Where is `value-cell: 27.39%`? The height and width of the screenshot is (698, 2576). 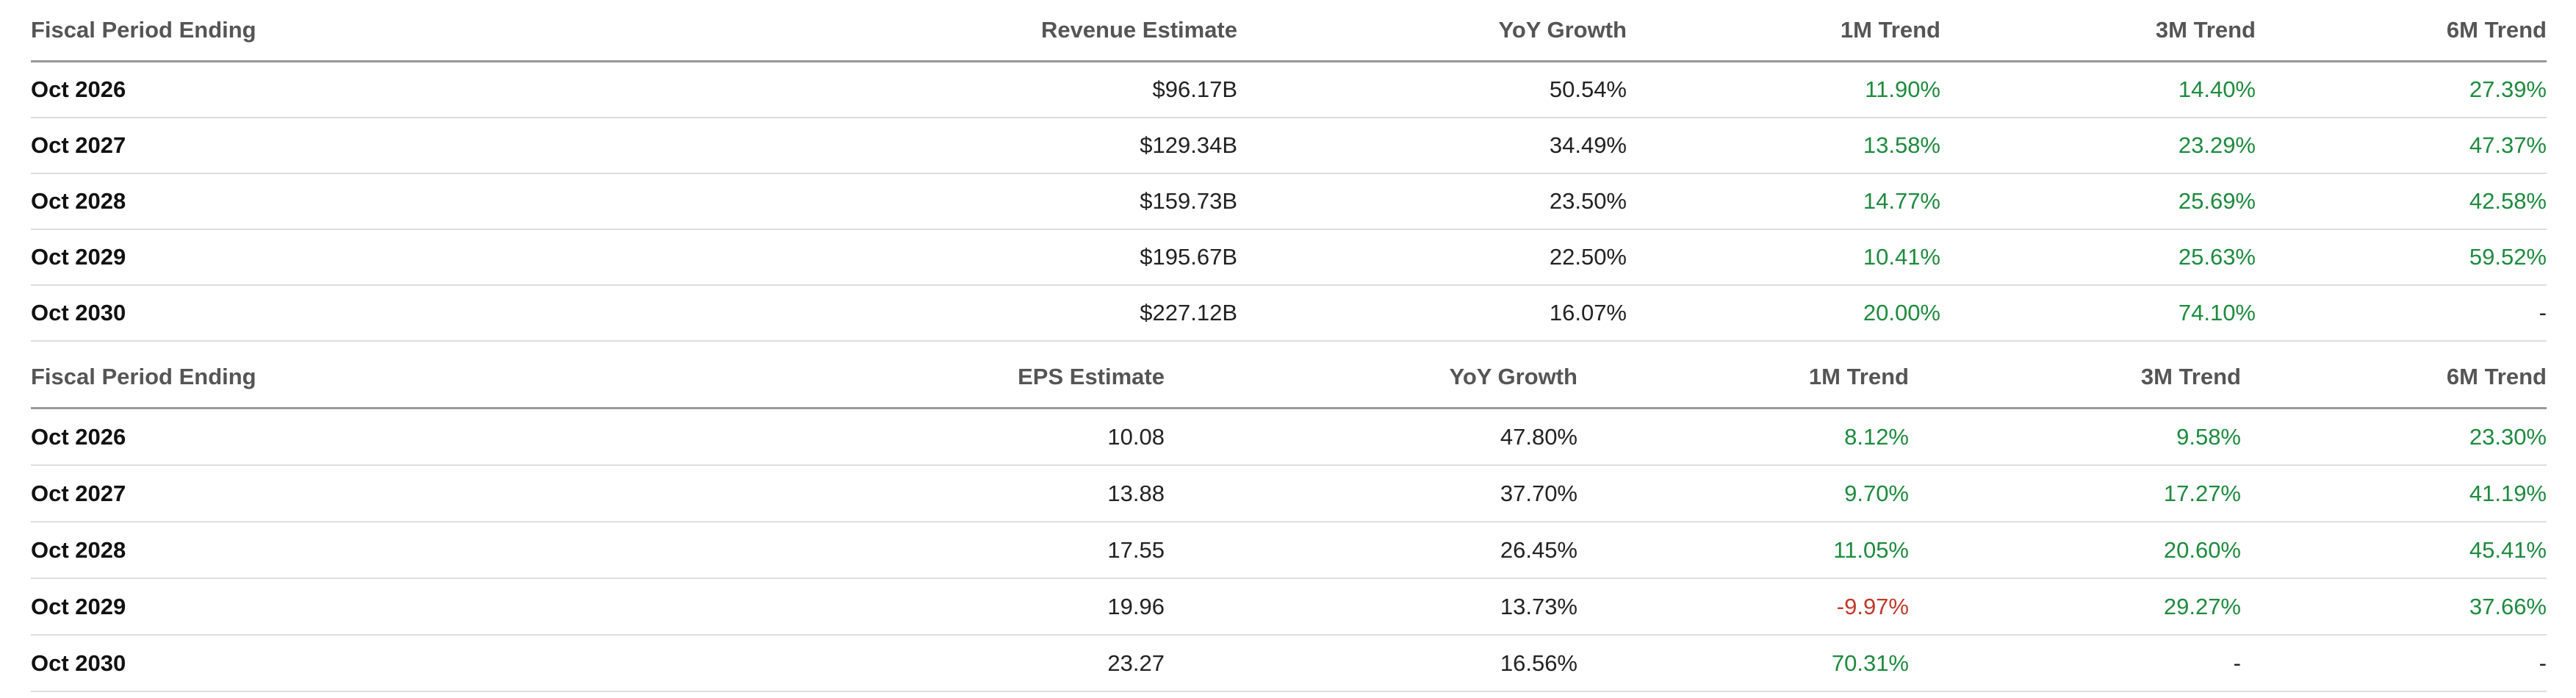 value-cell: 27.39% is located at coordinates (2508, 89).